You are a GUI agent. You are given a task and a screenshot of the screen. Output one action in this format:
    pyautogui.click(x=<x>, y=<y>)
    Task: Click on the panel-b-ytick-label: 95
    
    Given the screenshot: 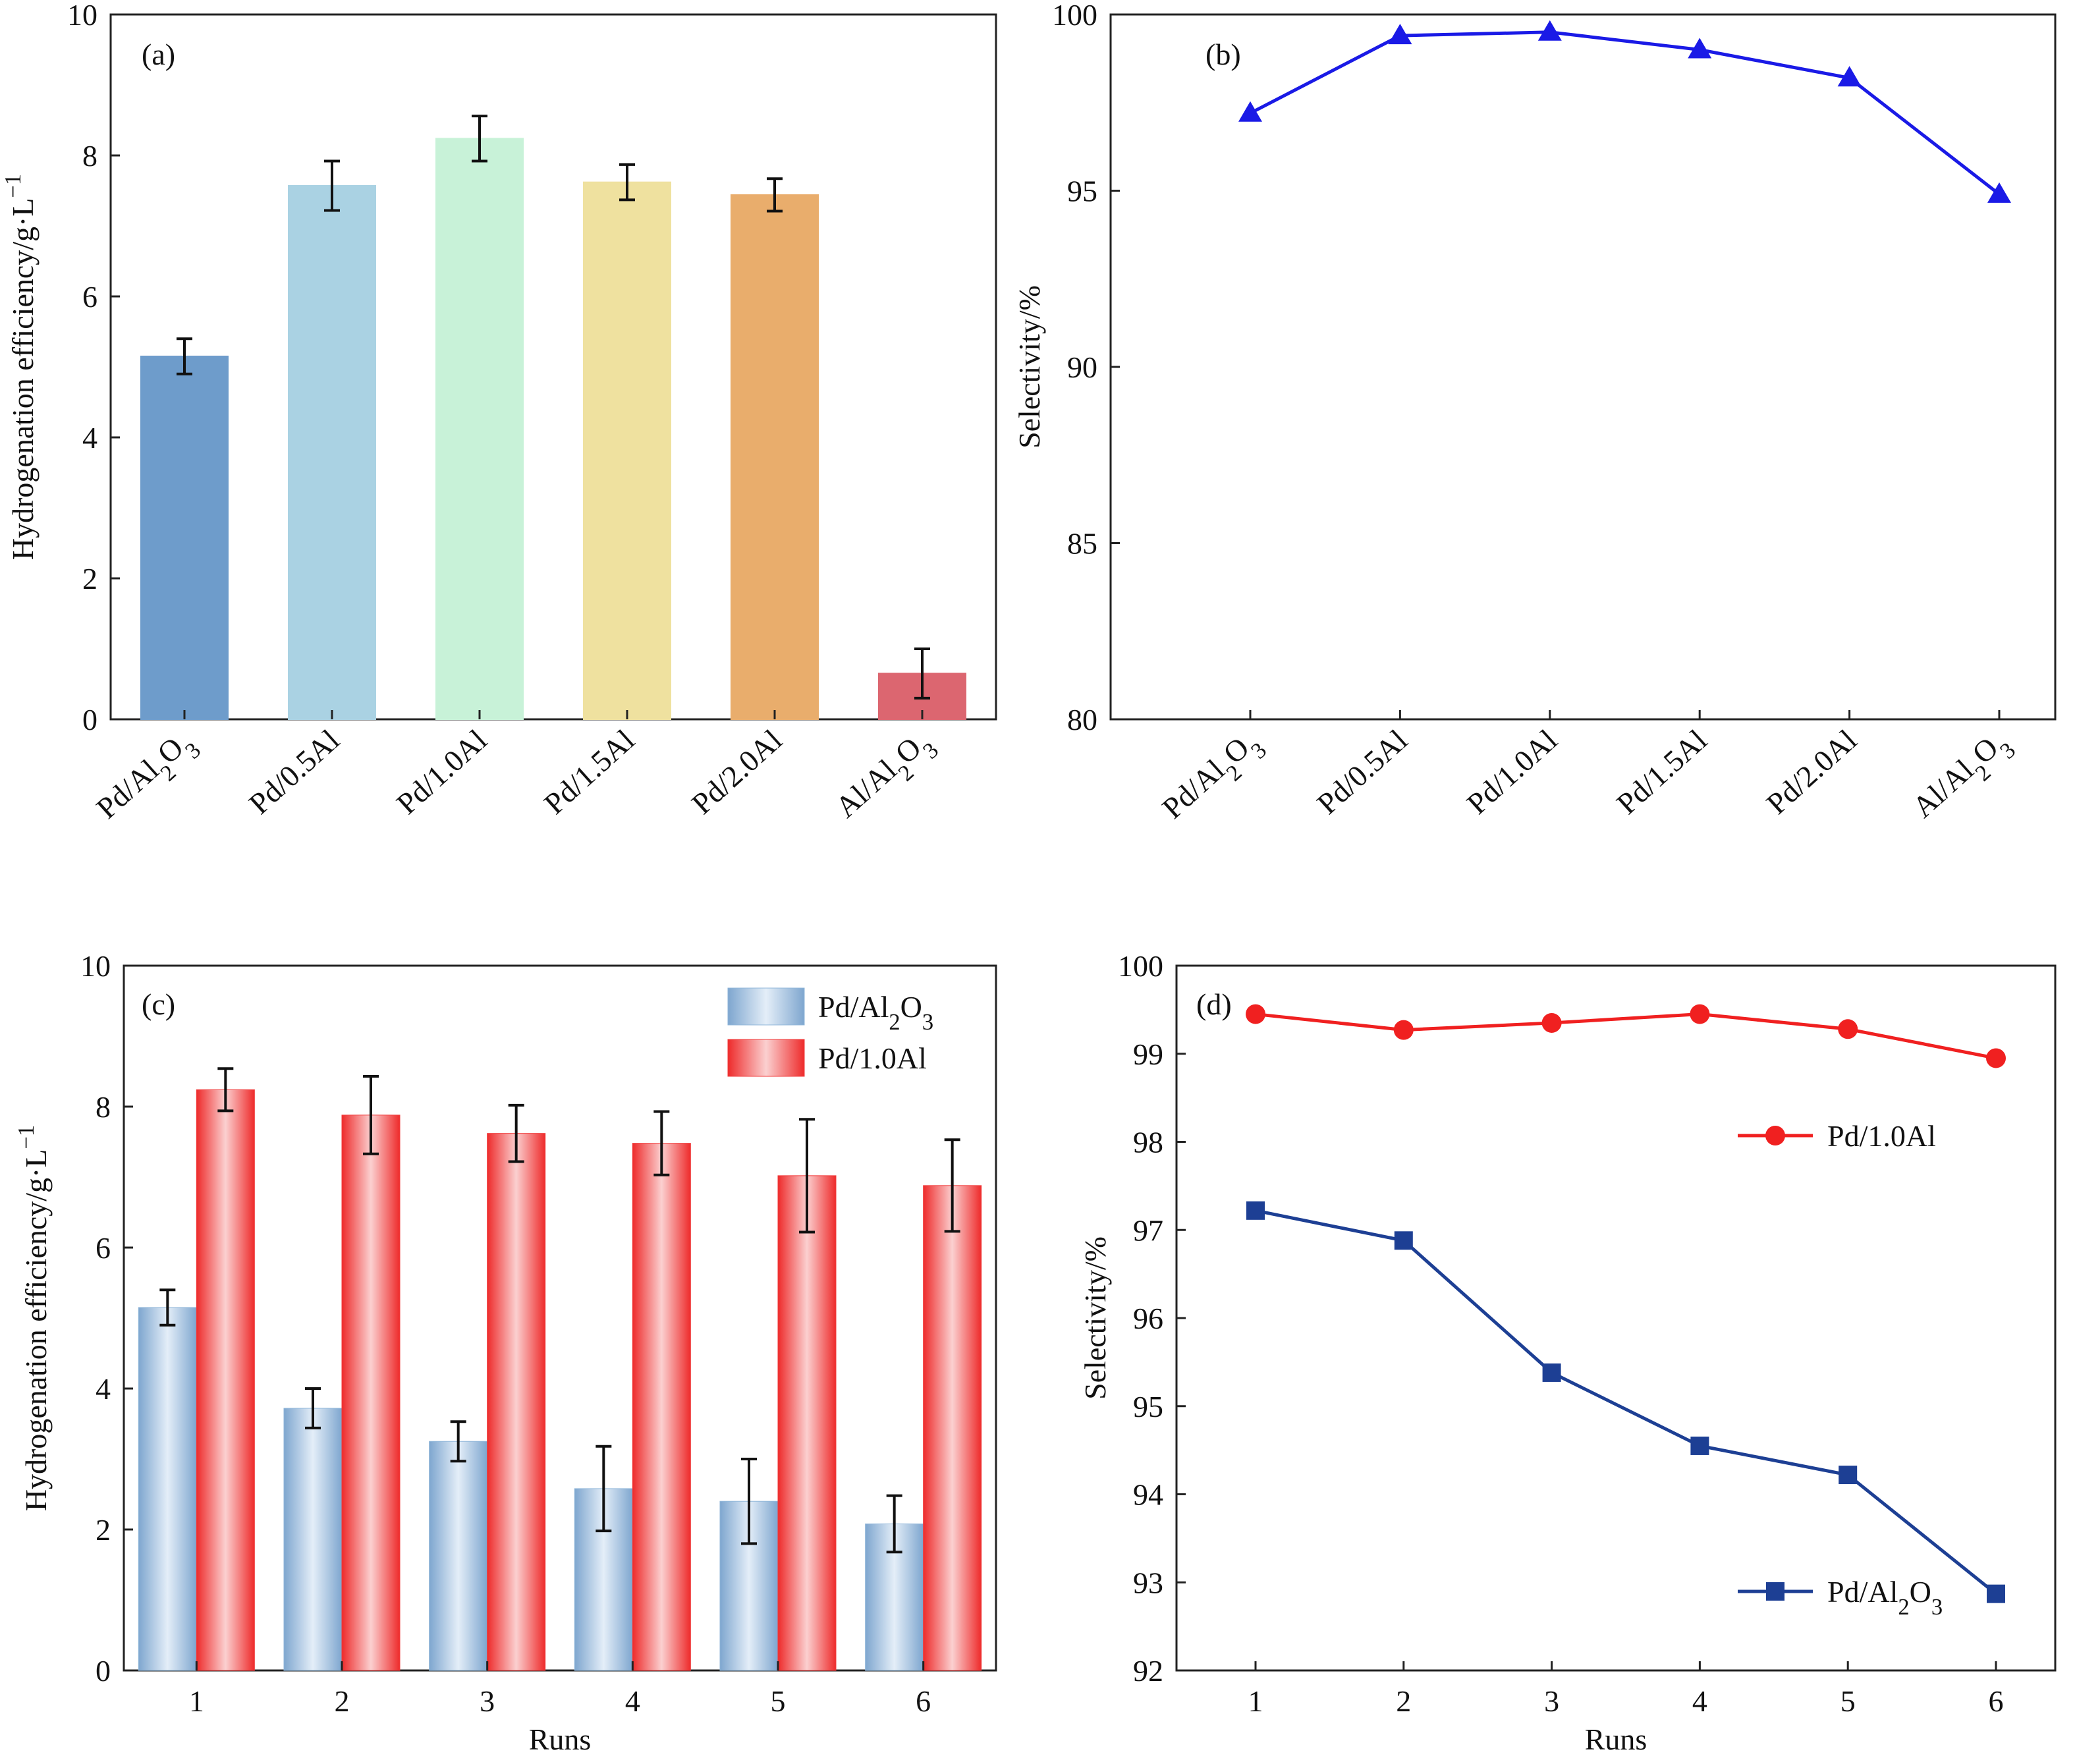 What is the action you would take?
    pyautogui.click(x=1082, y=191)
    